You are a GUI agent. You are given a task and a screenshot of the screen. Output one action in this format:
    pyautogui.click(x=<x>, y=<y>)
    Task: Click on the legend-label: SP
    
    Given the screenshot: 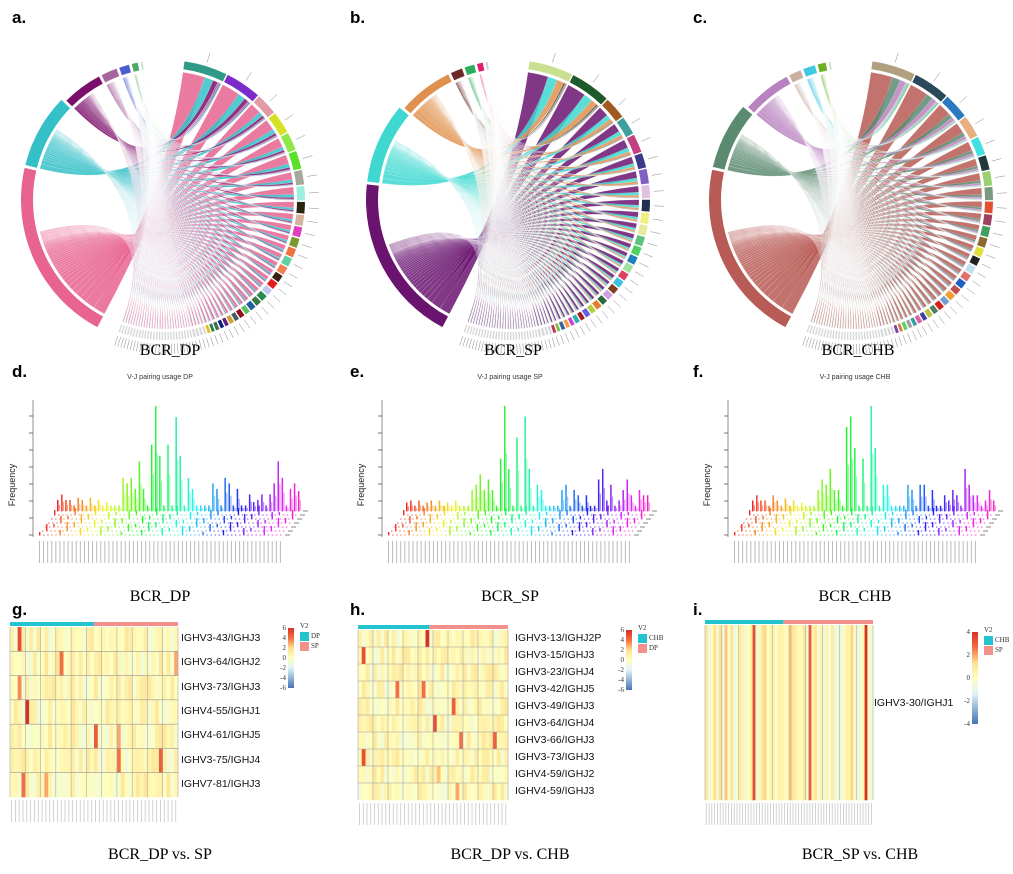 What is the action you would take?
    pyautogui.click(x=315, y=646)
    